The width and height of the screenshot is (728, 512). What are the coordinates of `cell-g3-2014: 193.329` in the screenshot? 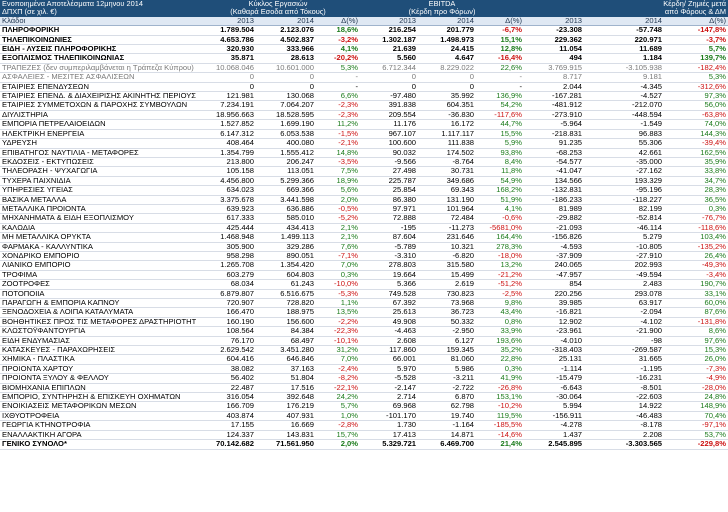 It's located at (624, 181).